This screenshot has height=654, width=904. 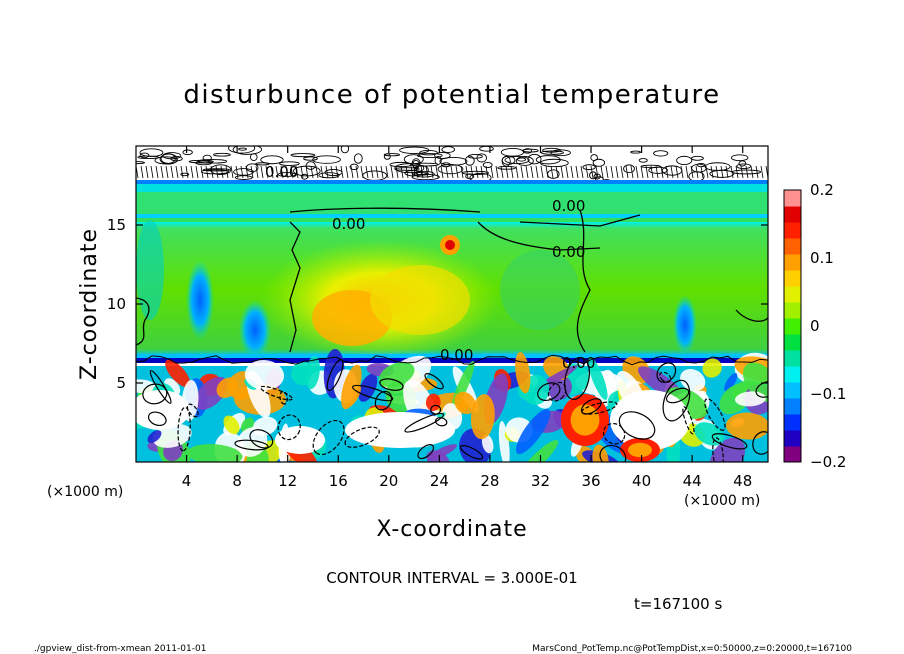 What do you see at coordinates (85, 492) in the screenshot?
I see `x-unit-left: (×1000 m)` at bounding box center [85, 492].